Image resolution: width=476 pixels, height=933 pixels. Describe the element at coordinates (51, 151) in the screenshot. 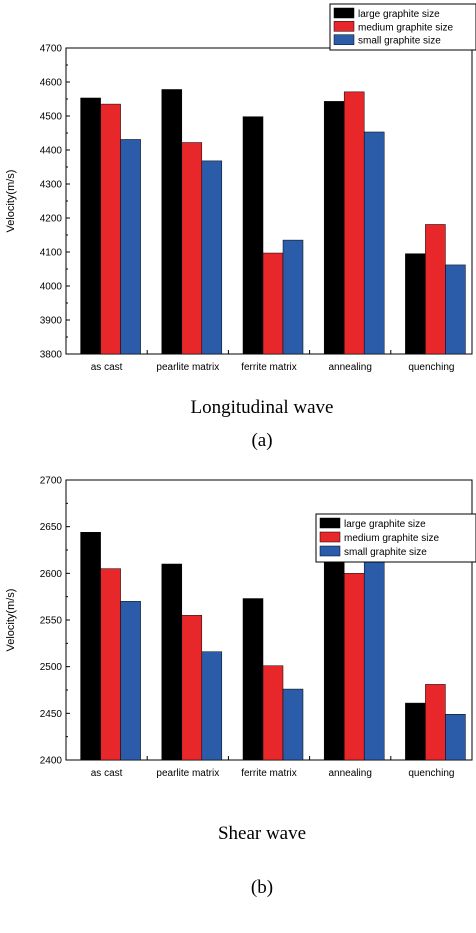

I see `y-tick-label: 4400` at that location.